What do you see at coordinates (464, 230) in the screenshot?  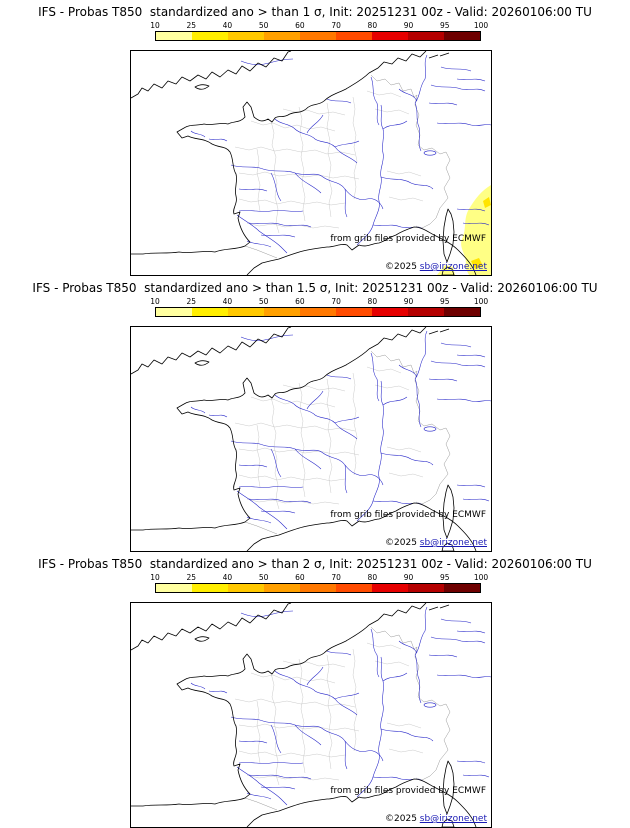 I see `probability-shading` at bounding box center [464, 230].